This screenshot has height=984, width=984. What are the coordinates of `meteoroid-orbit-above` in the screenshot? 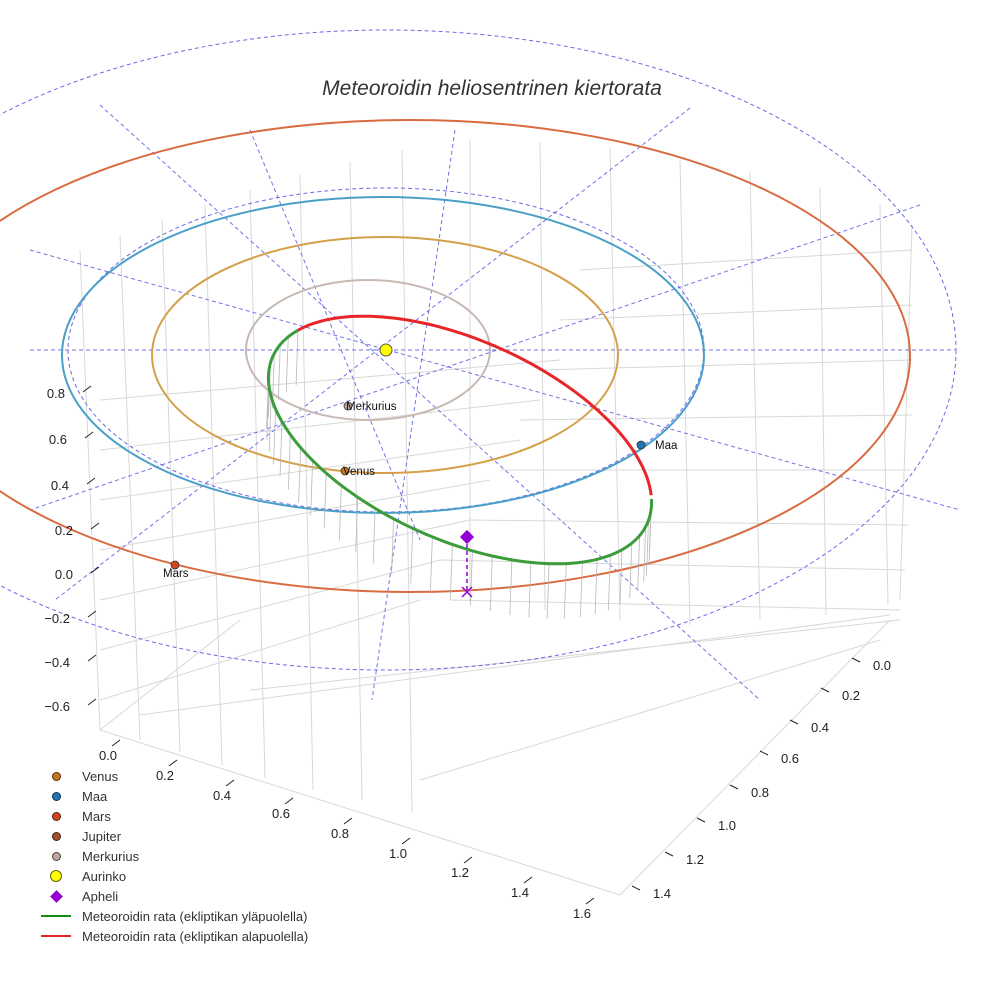 It's located at (460, 447).